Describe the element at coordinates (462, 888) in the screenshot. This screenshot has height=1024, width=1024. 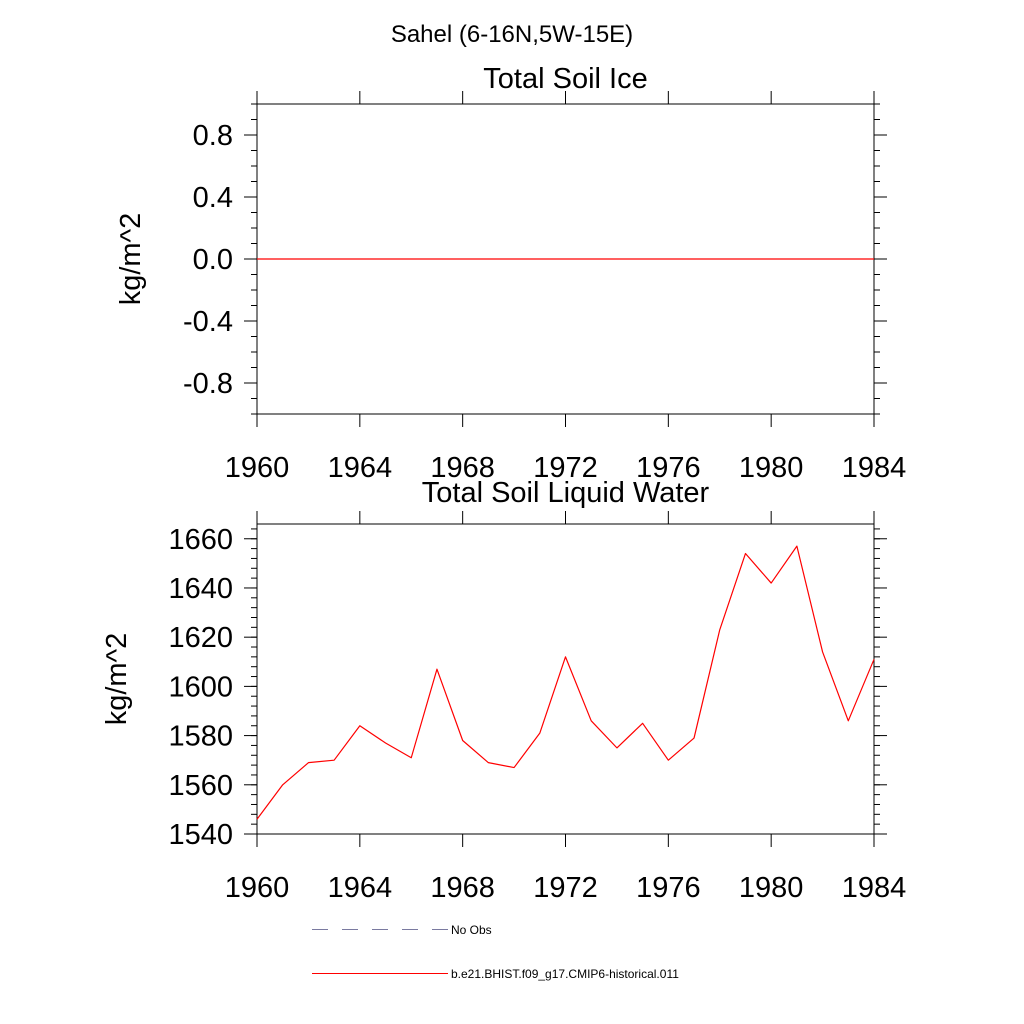
I see `chart1-x-tick-label-1968: 1968` at that location.